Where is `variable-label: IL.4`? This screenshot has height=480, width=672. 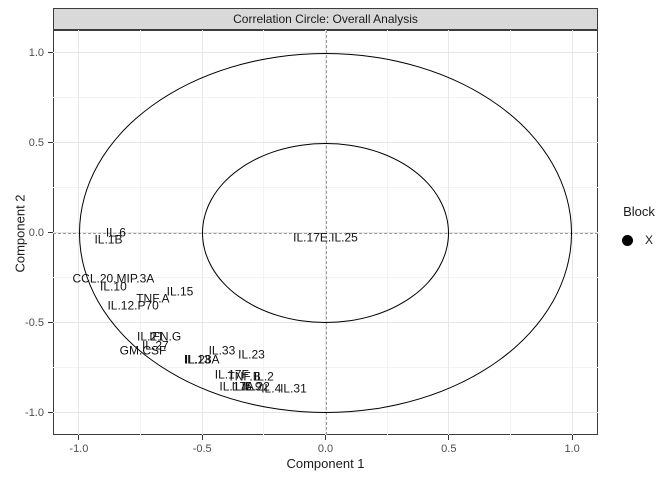 variable-label: IL.4 is located at coordinates (271, 388).